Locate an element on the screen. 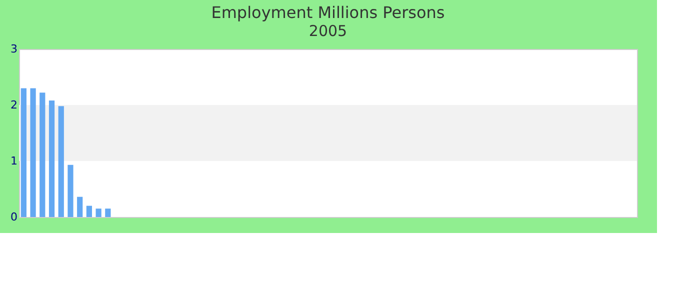  y-tick-label: 3 is located at coordinates (14, 49).